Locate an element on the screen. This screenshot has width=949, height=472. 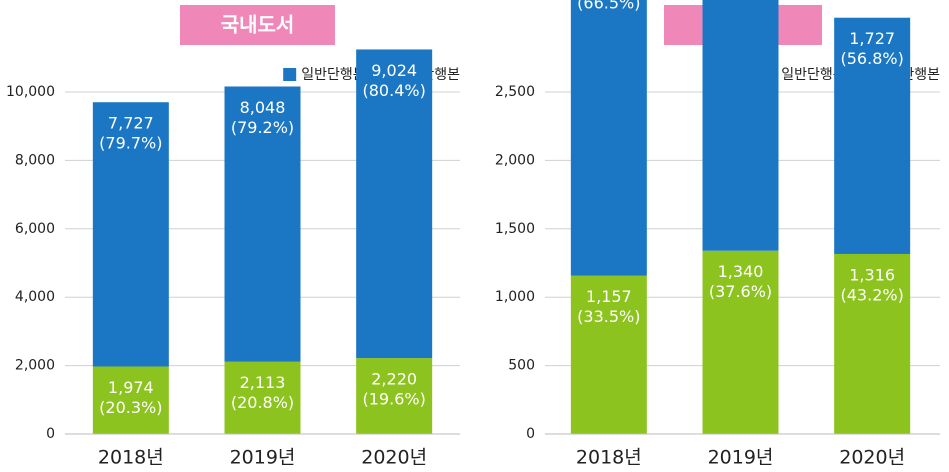
share-label: (20.8%) is located at coordinates (262, 402).